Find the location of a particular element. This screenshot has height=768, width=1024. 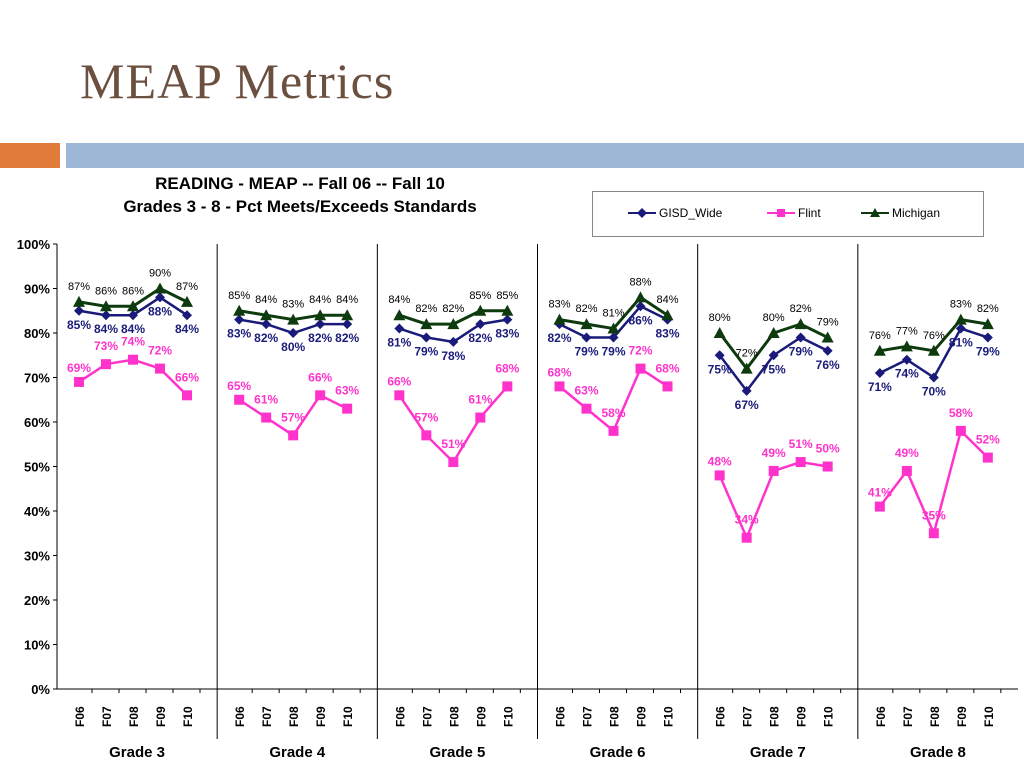

data-label-gisd_wide: 74% is located at coordinates (907, 374).